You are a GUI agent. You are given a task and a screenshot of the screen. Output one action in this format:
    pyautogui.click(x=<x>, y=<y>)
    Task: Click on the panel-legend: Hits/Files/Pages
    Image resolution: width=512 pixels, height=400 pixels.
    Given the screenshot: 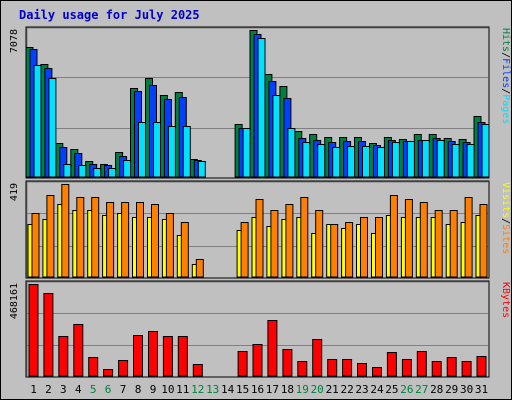 What is the action you would take?
    pyautogui.click(x=505, y=76)
    